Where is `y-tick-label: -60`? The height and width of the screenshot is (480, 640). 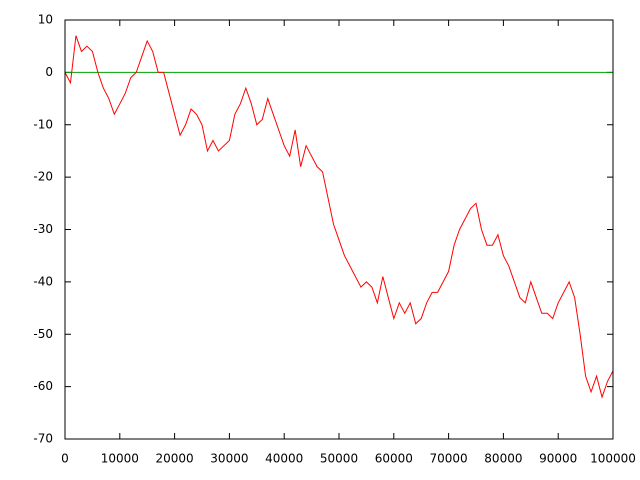
y-tick-label: -60 is located at coordinates (43, 386).